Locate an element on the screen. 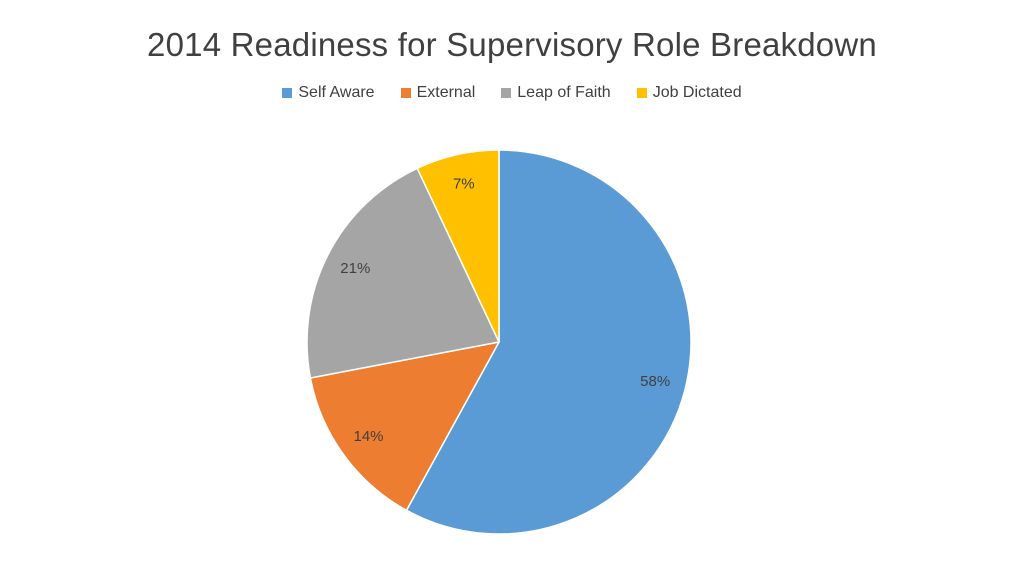  legend-item-job-dictated: Job Dictated is located at coordinates (689, 93).